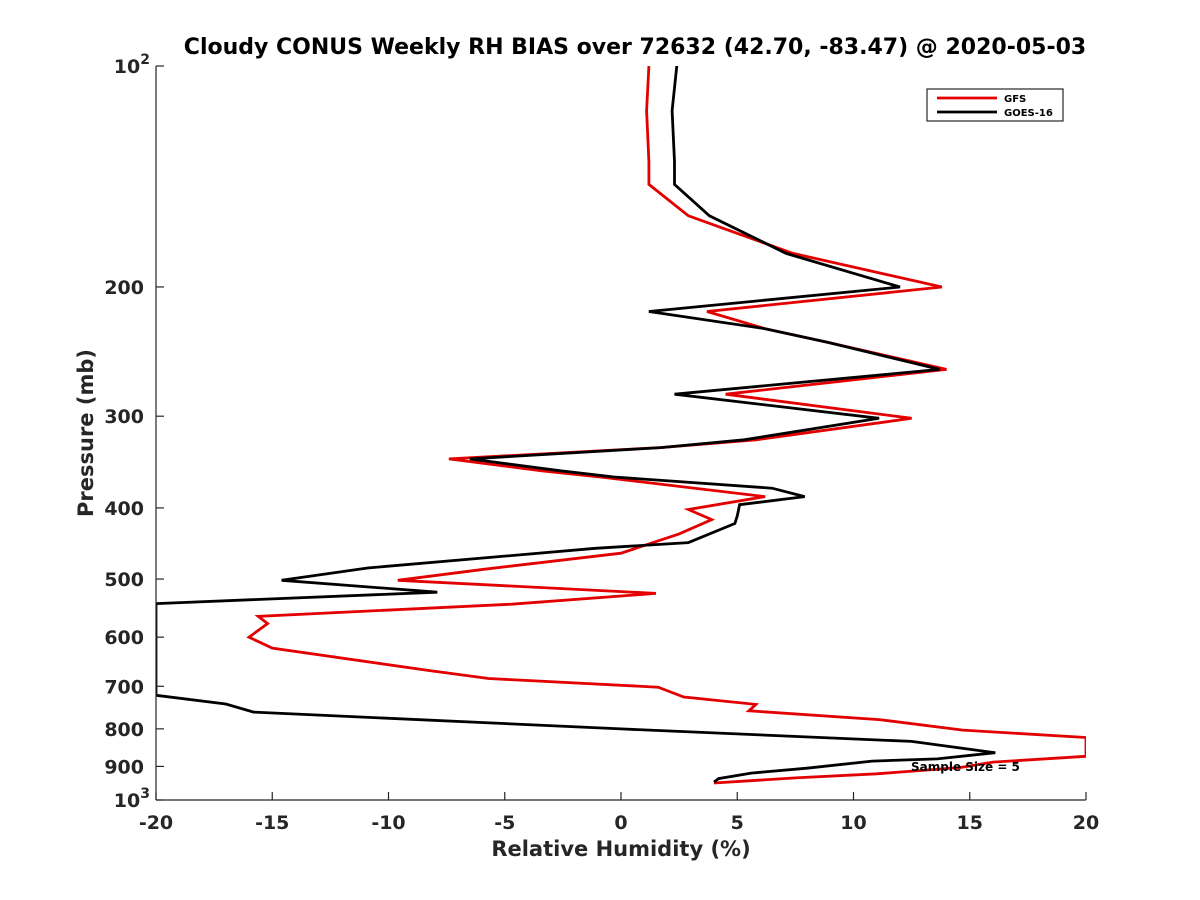  I want to click on y-tick-label: 600, so click(124, 638).